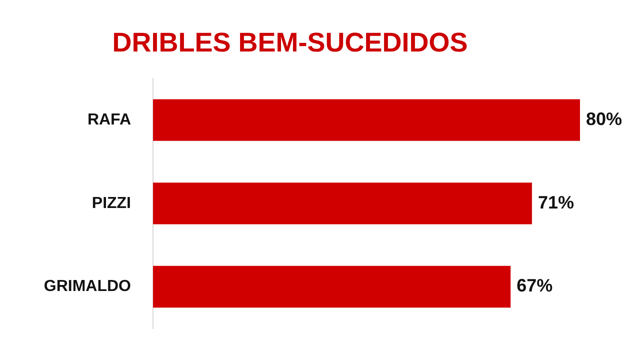  Describe the element at coordinates (534, 286) in the screenshot. I see `data-label: 67%` at that location.